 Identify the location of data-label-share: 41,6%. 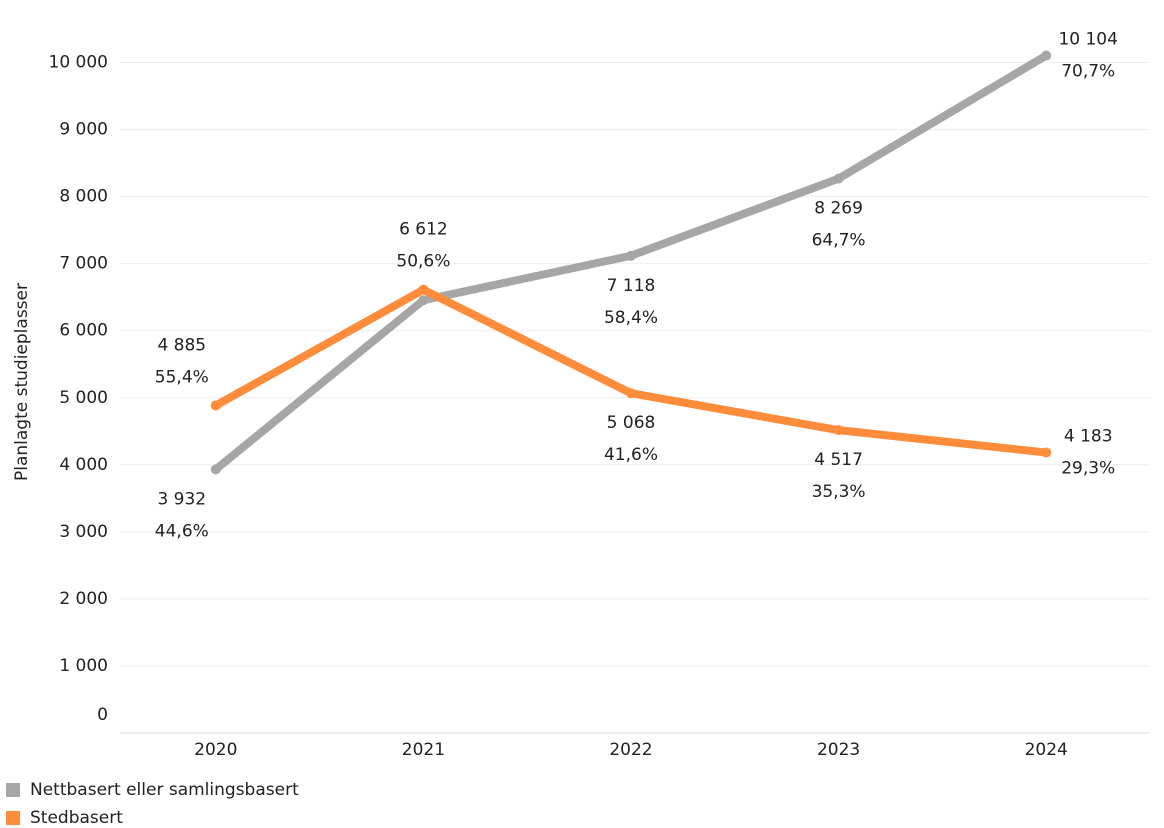
(631, 455).